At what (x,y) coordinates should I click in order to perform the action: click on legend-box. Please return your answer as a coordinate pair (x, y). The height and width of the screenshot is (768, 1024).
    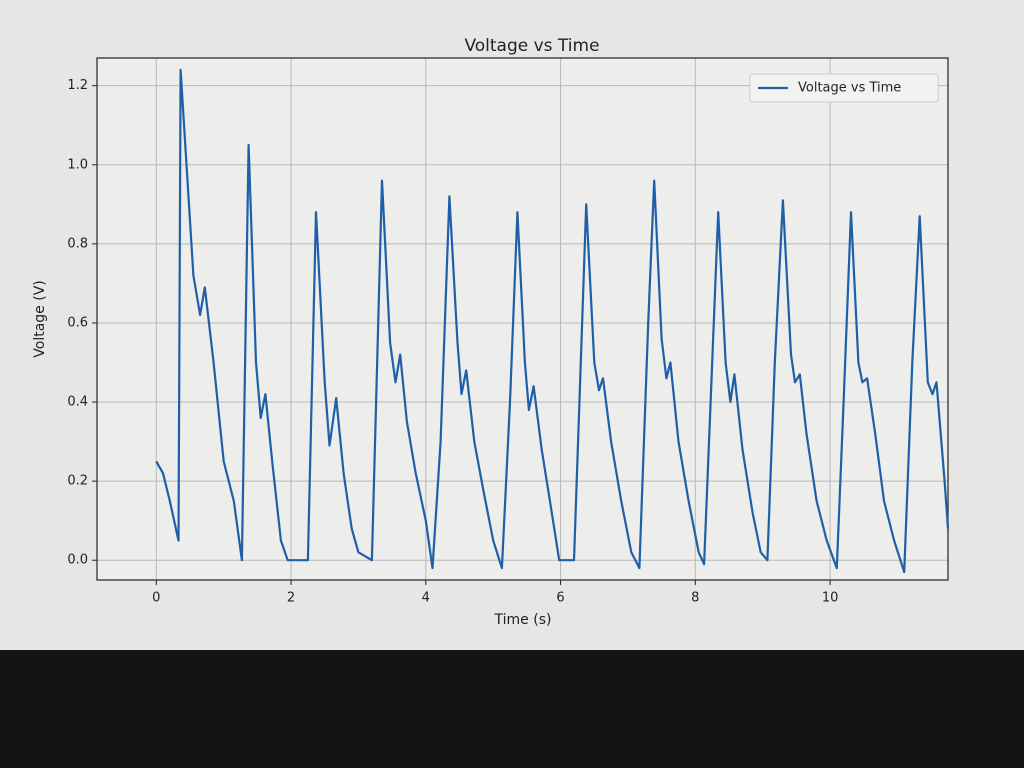
    Looking at the image, I should click on (844, 88).